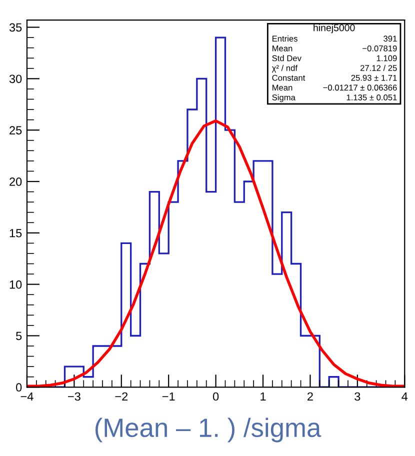 This screenshot has width=415, height=456. I want to click on y-tick-label: 10, so click(16, 284).